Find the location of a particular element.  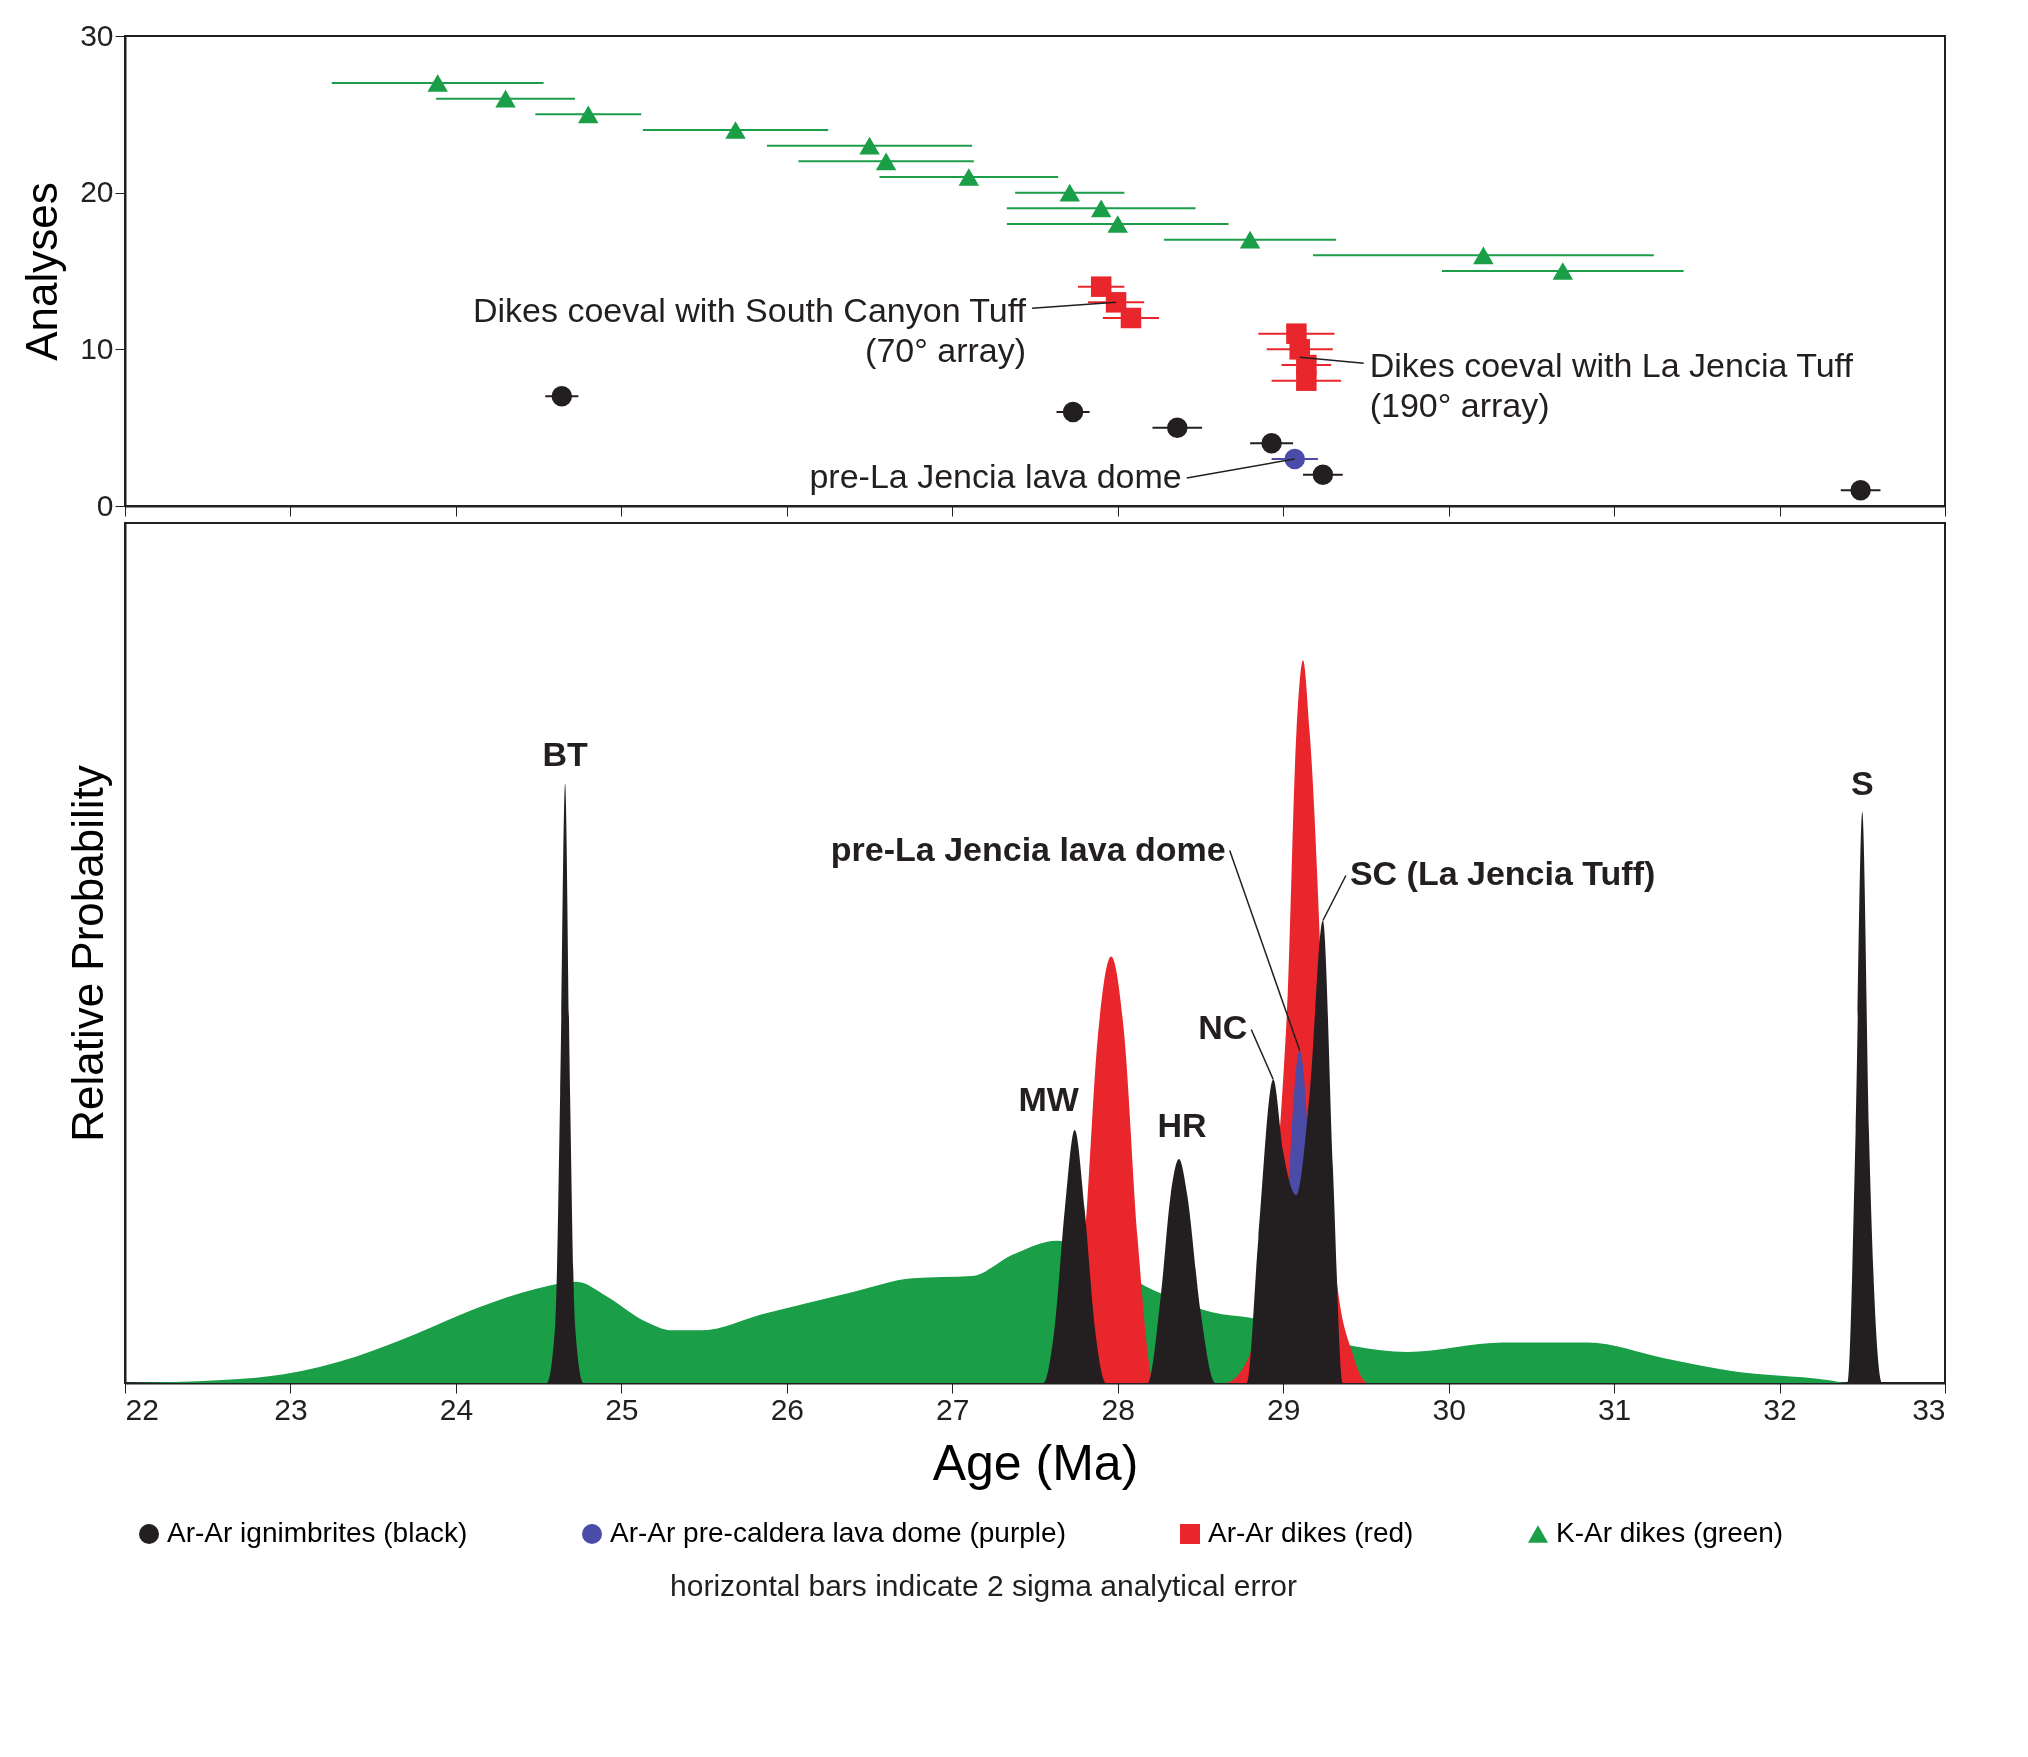

y-axis-title: Analyses is located at coordinates (42, 271).